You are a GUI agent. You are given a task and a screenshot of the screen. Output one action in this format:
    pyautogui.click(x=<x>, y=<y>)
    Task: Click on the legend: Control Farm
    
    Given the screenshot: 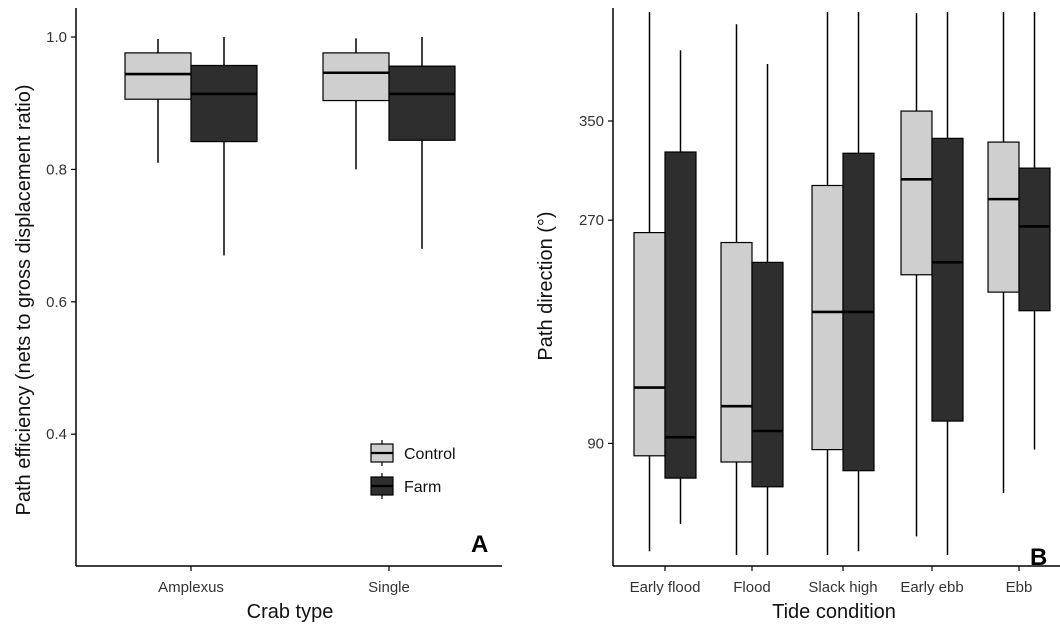 What is the action you would take?
    pyautogui.click(x=413, y=469)
    